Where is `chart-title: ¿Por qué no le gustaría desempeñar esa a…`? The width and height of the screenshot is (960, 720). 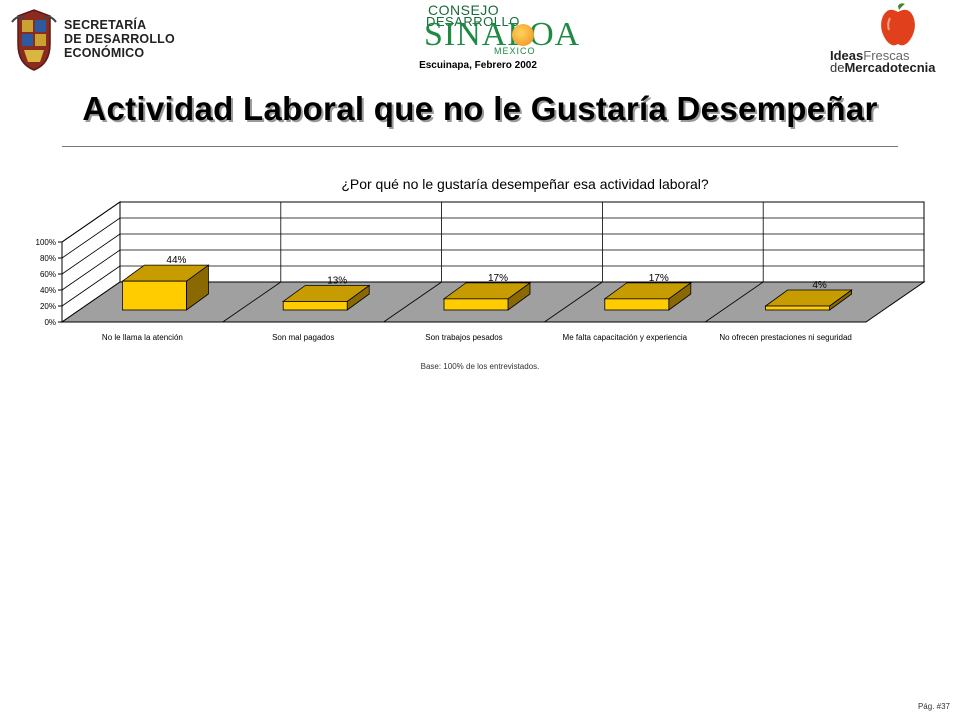
chart-title: ¿Por qué no le gustaría desempeñar esa a… is located at coordinates (525, 184).